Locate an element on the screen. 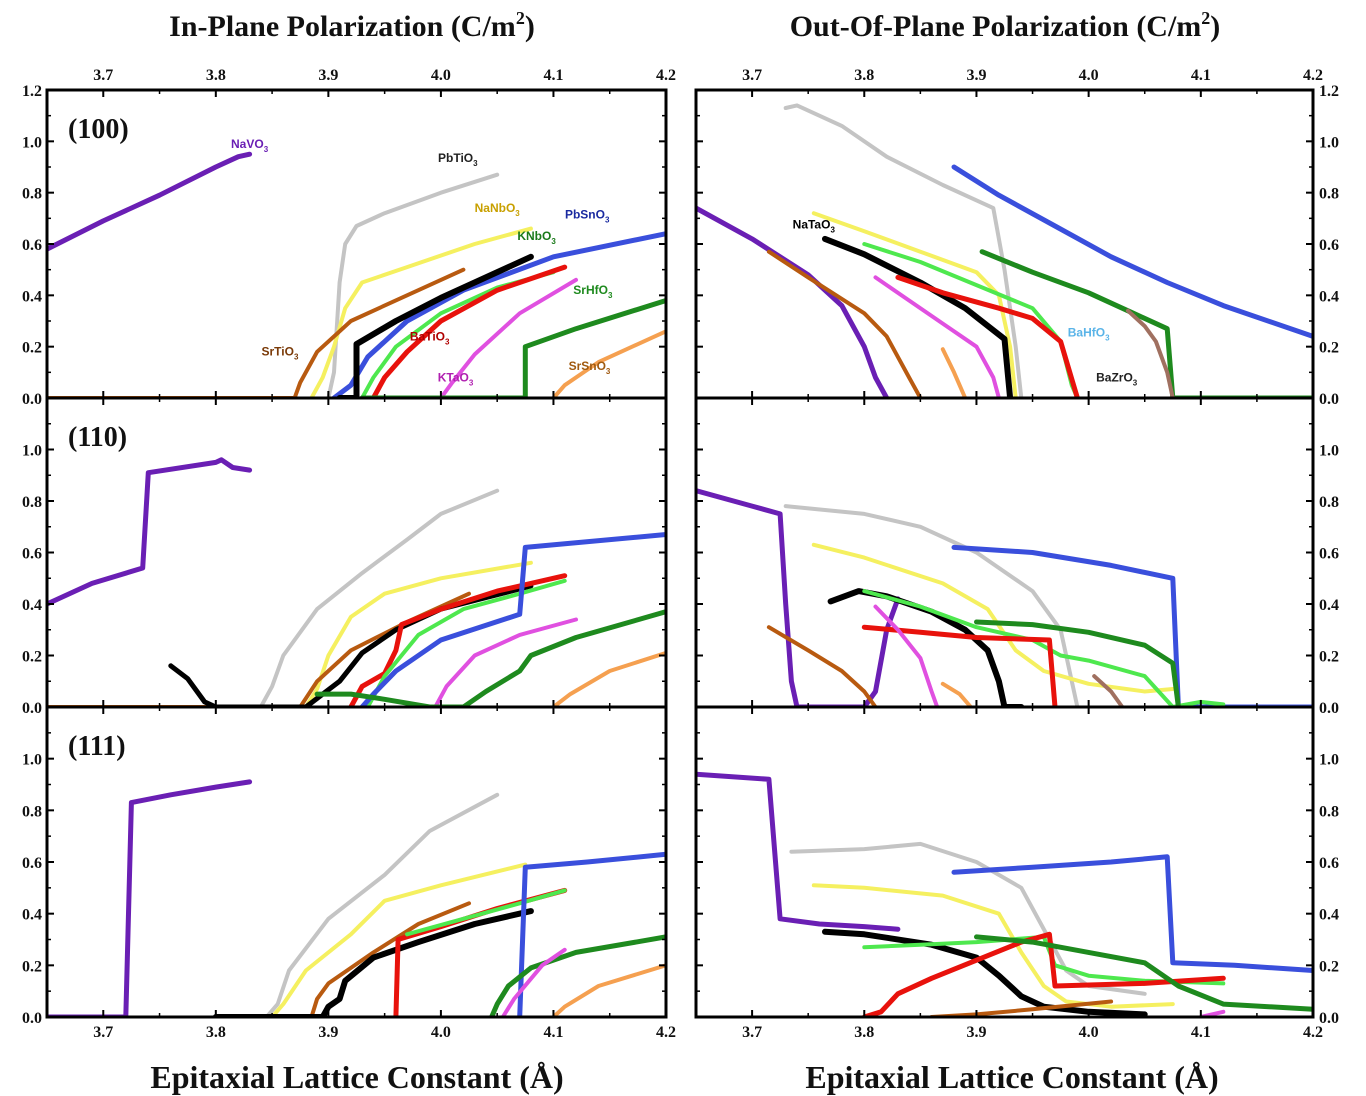  material-label: BaTiO3 is located at coordinates (430, 337).